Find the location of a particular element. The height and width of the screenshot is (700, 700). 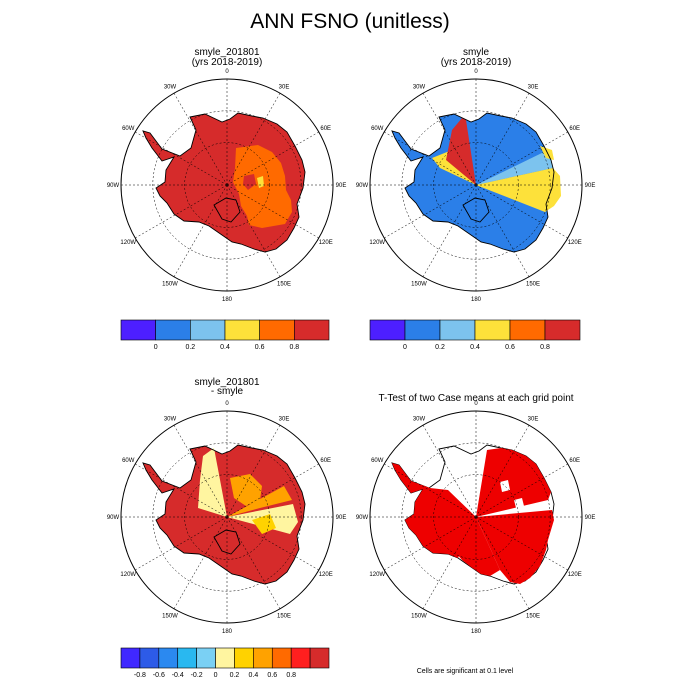

colorbar-label: -0.4 is located at coordinates (178, 675).